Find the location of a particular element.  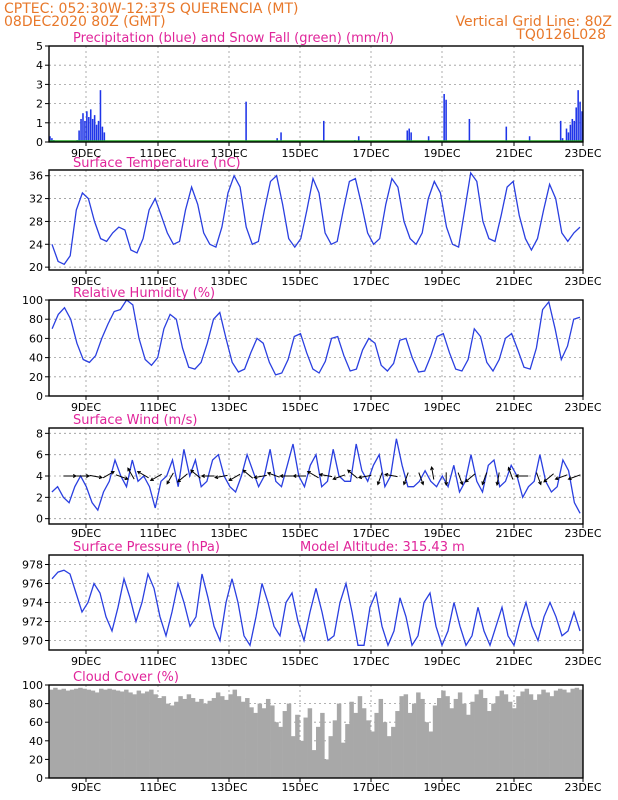

y-tick-label: 0 is located at coordinates (39, 778).